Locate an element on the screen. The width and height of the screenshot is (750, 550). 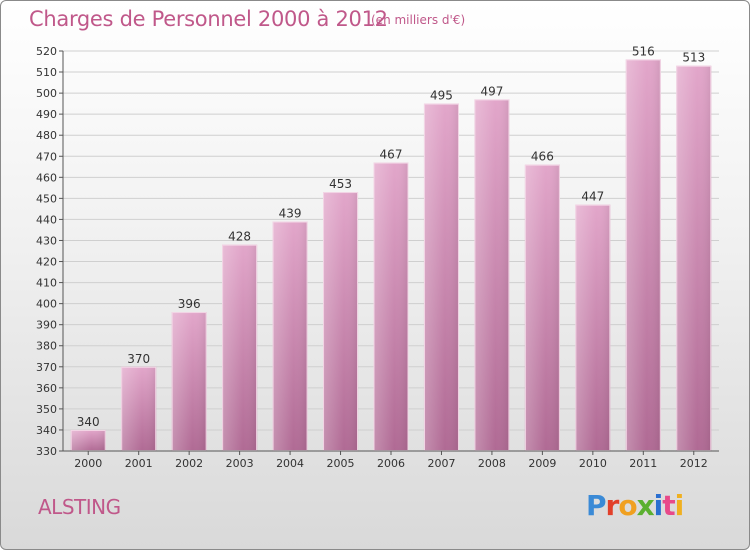
x-tick-label: 2003 is located at coordinates (240, 463).